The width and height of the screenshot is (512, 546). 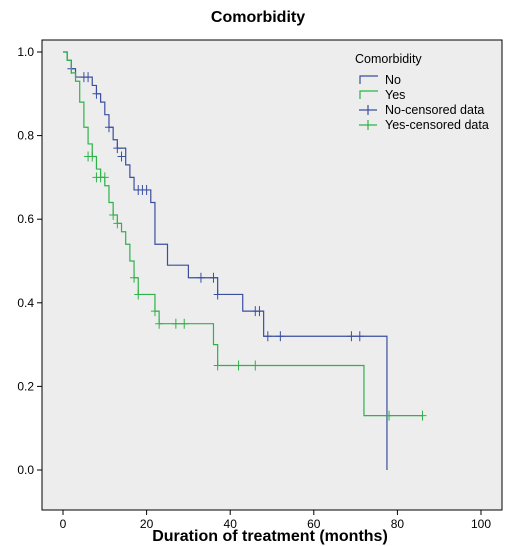 What do you see at coordinates (314, 524) in the screenshot?
I see `x-tick-label: 60` at bounding box center [314, 524].